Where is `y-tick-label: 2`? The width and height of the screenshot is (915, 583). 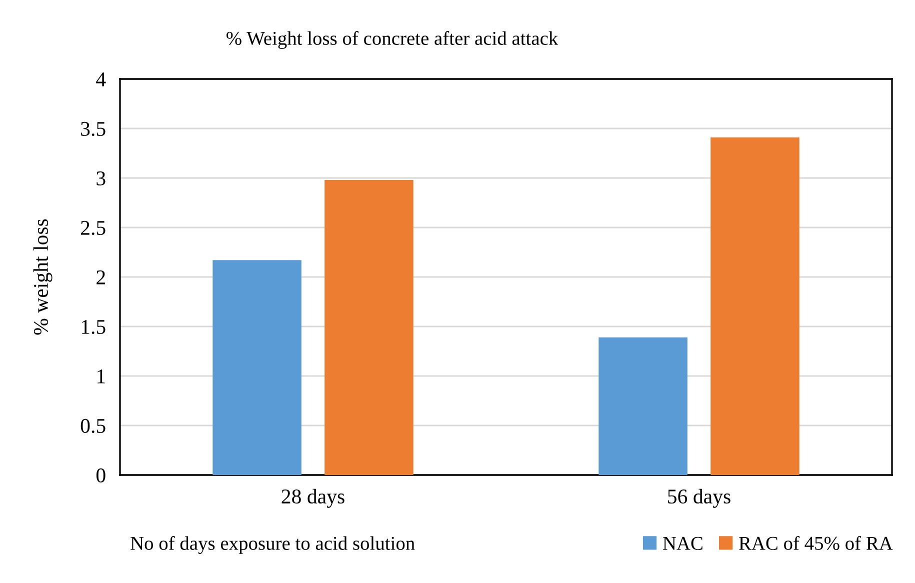
y-tick-label: 2 is located at coordinates (100, 277).